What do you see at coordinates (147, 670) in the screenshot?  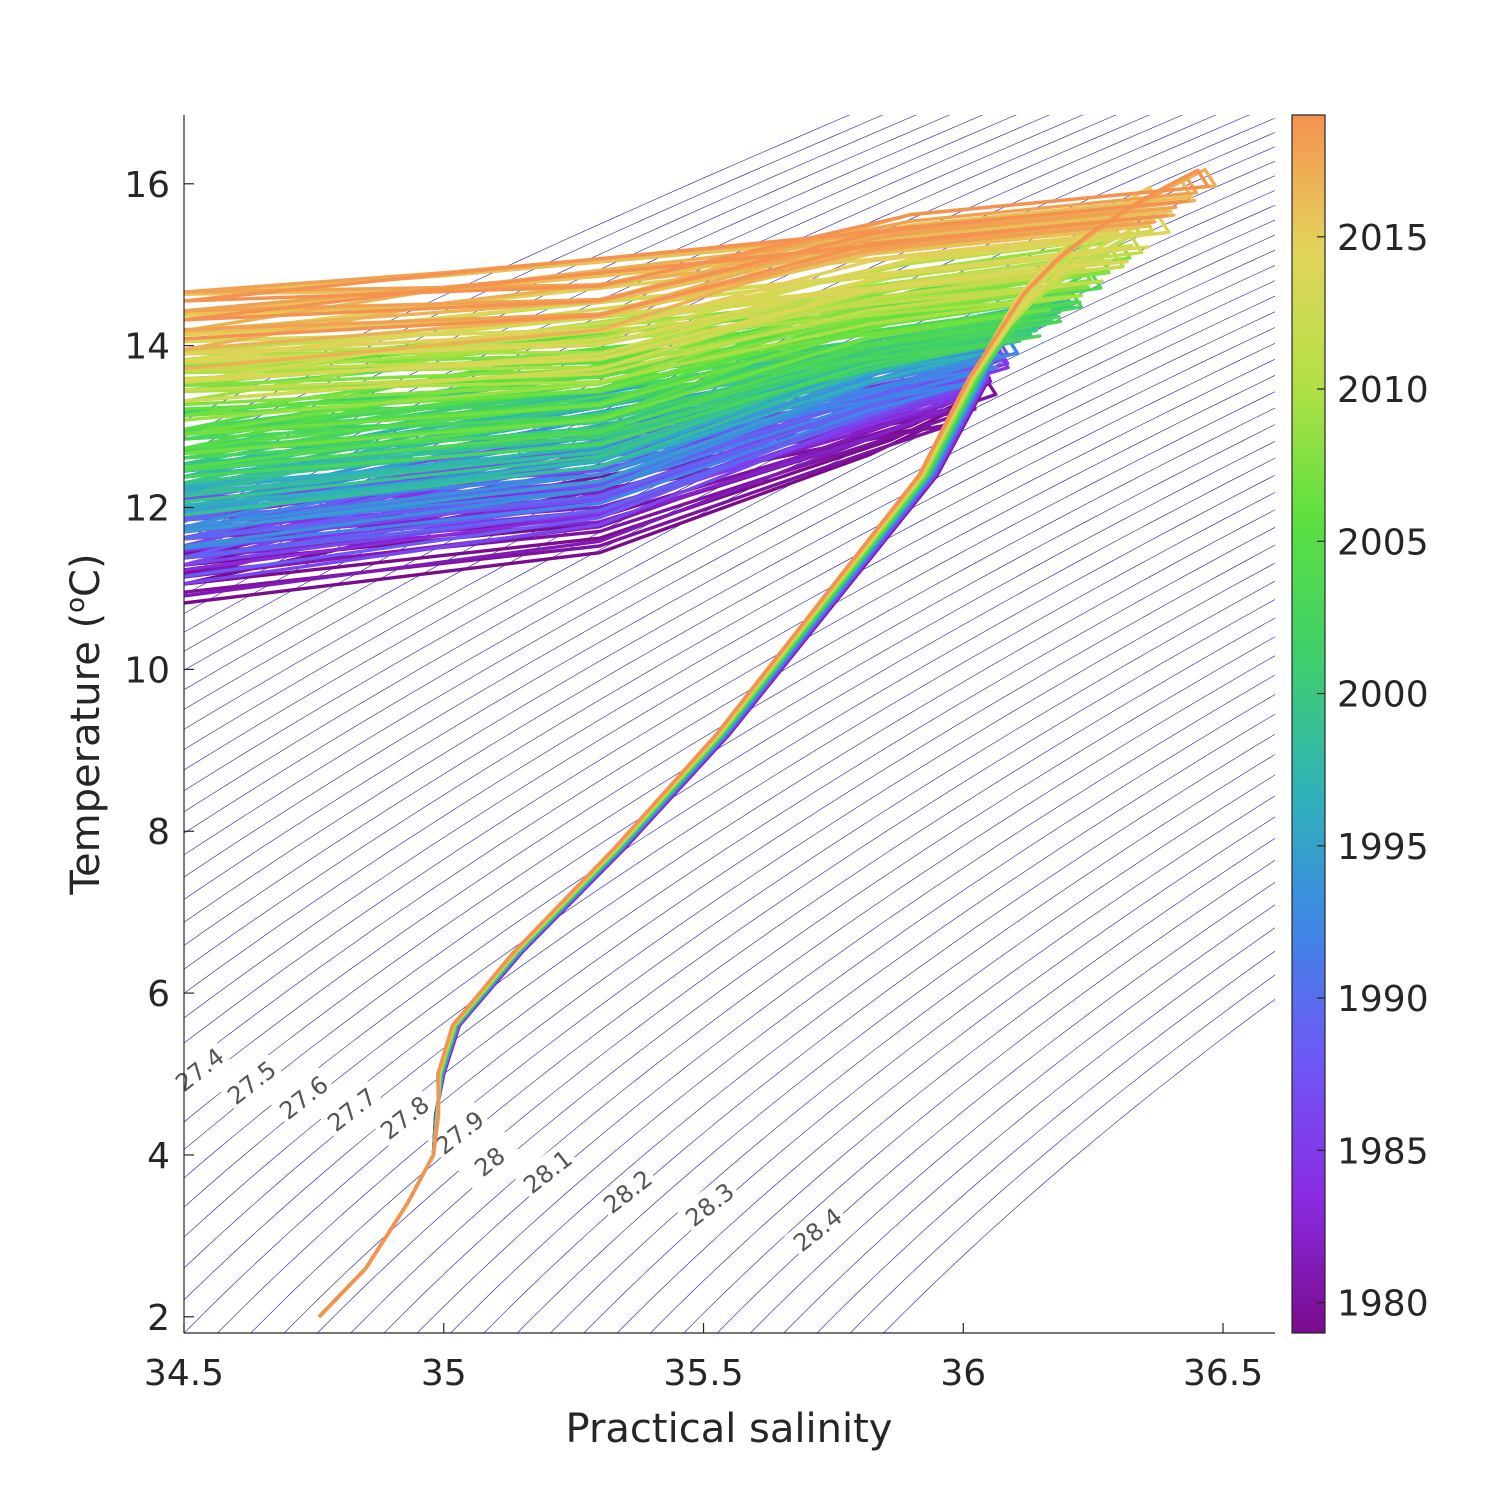 I see `y-tick-label: 10` at bounding box center [147, 670].